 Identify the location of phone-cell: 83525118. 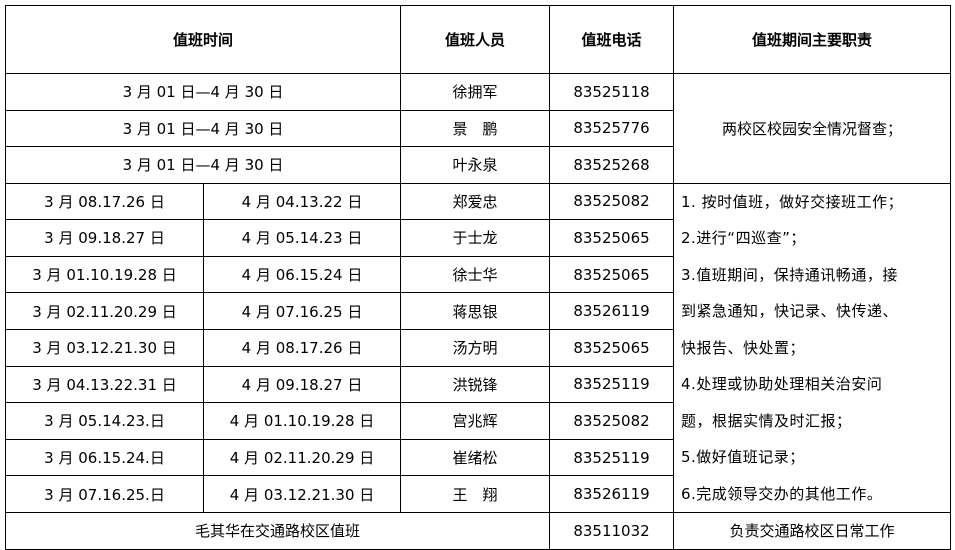
(611, 92).